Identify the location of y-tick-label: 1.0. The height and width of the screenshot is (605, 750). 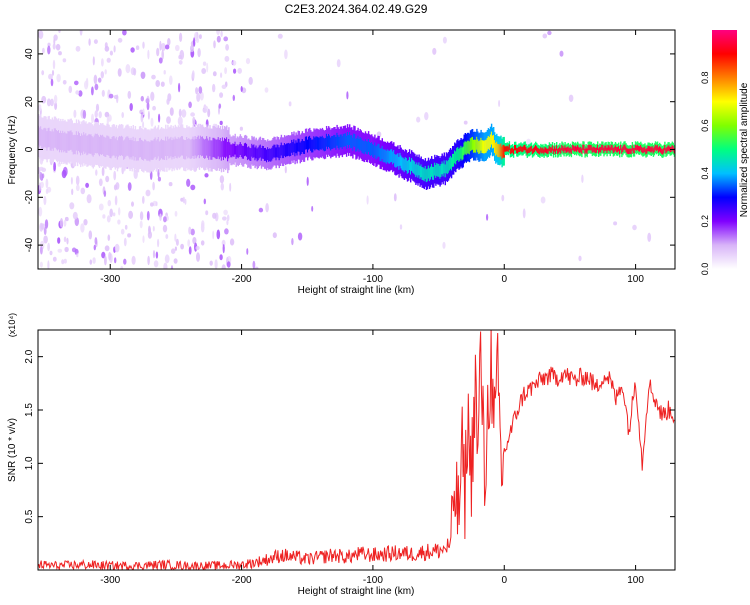
(29, 463).